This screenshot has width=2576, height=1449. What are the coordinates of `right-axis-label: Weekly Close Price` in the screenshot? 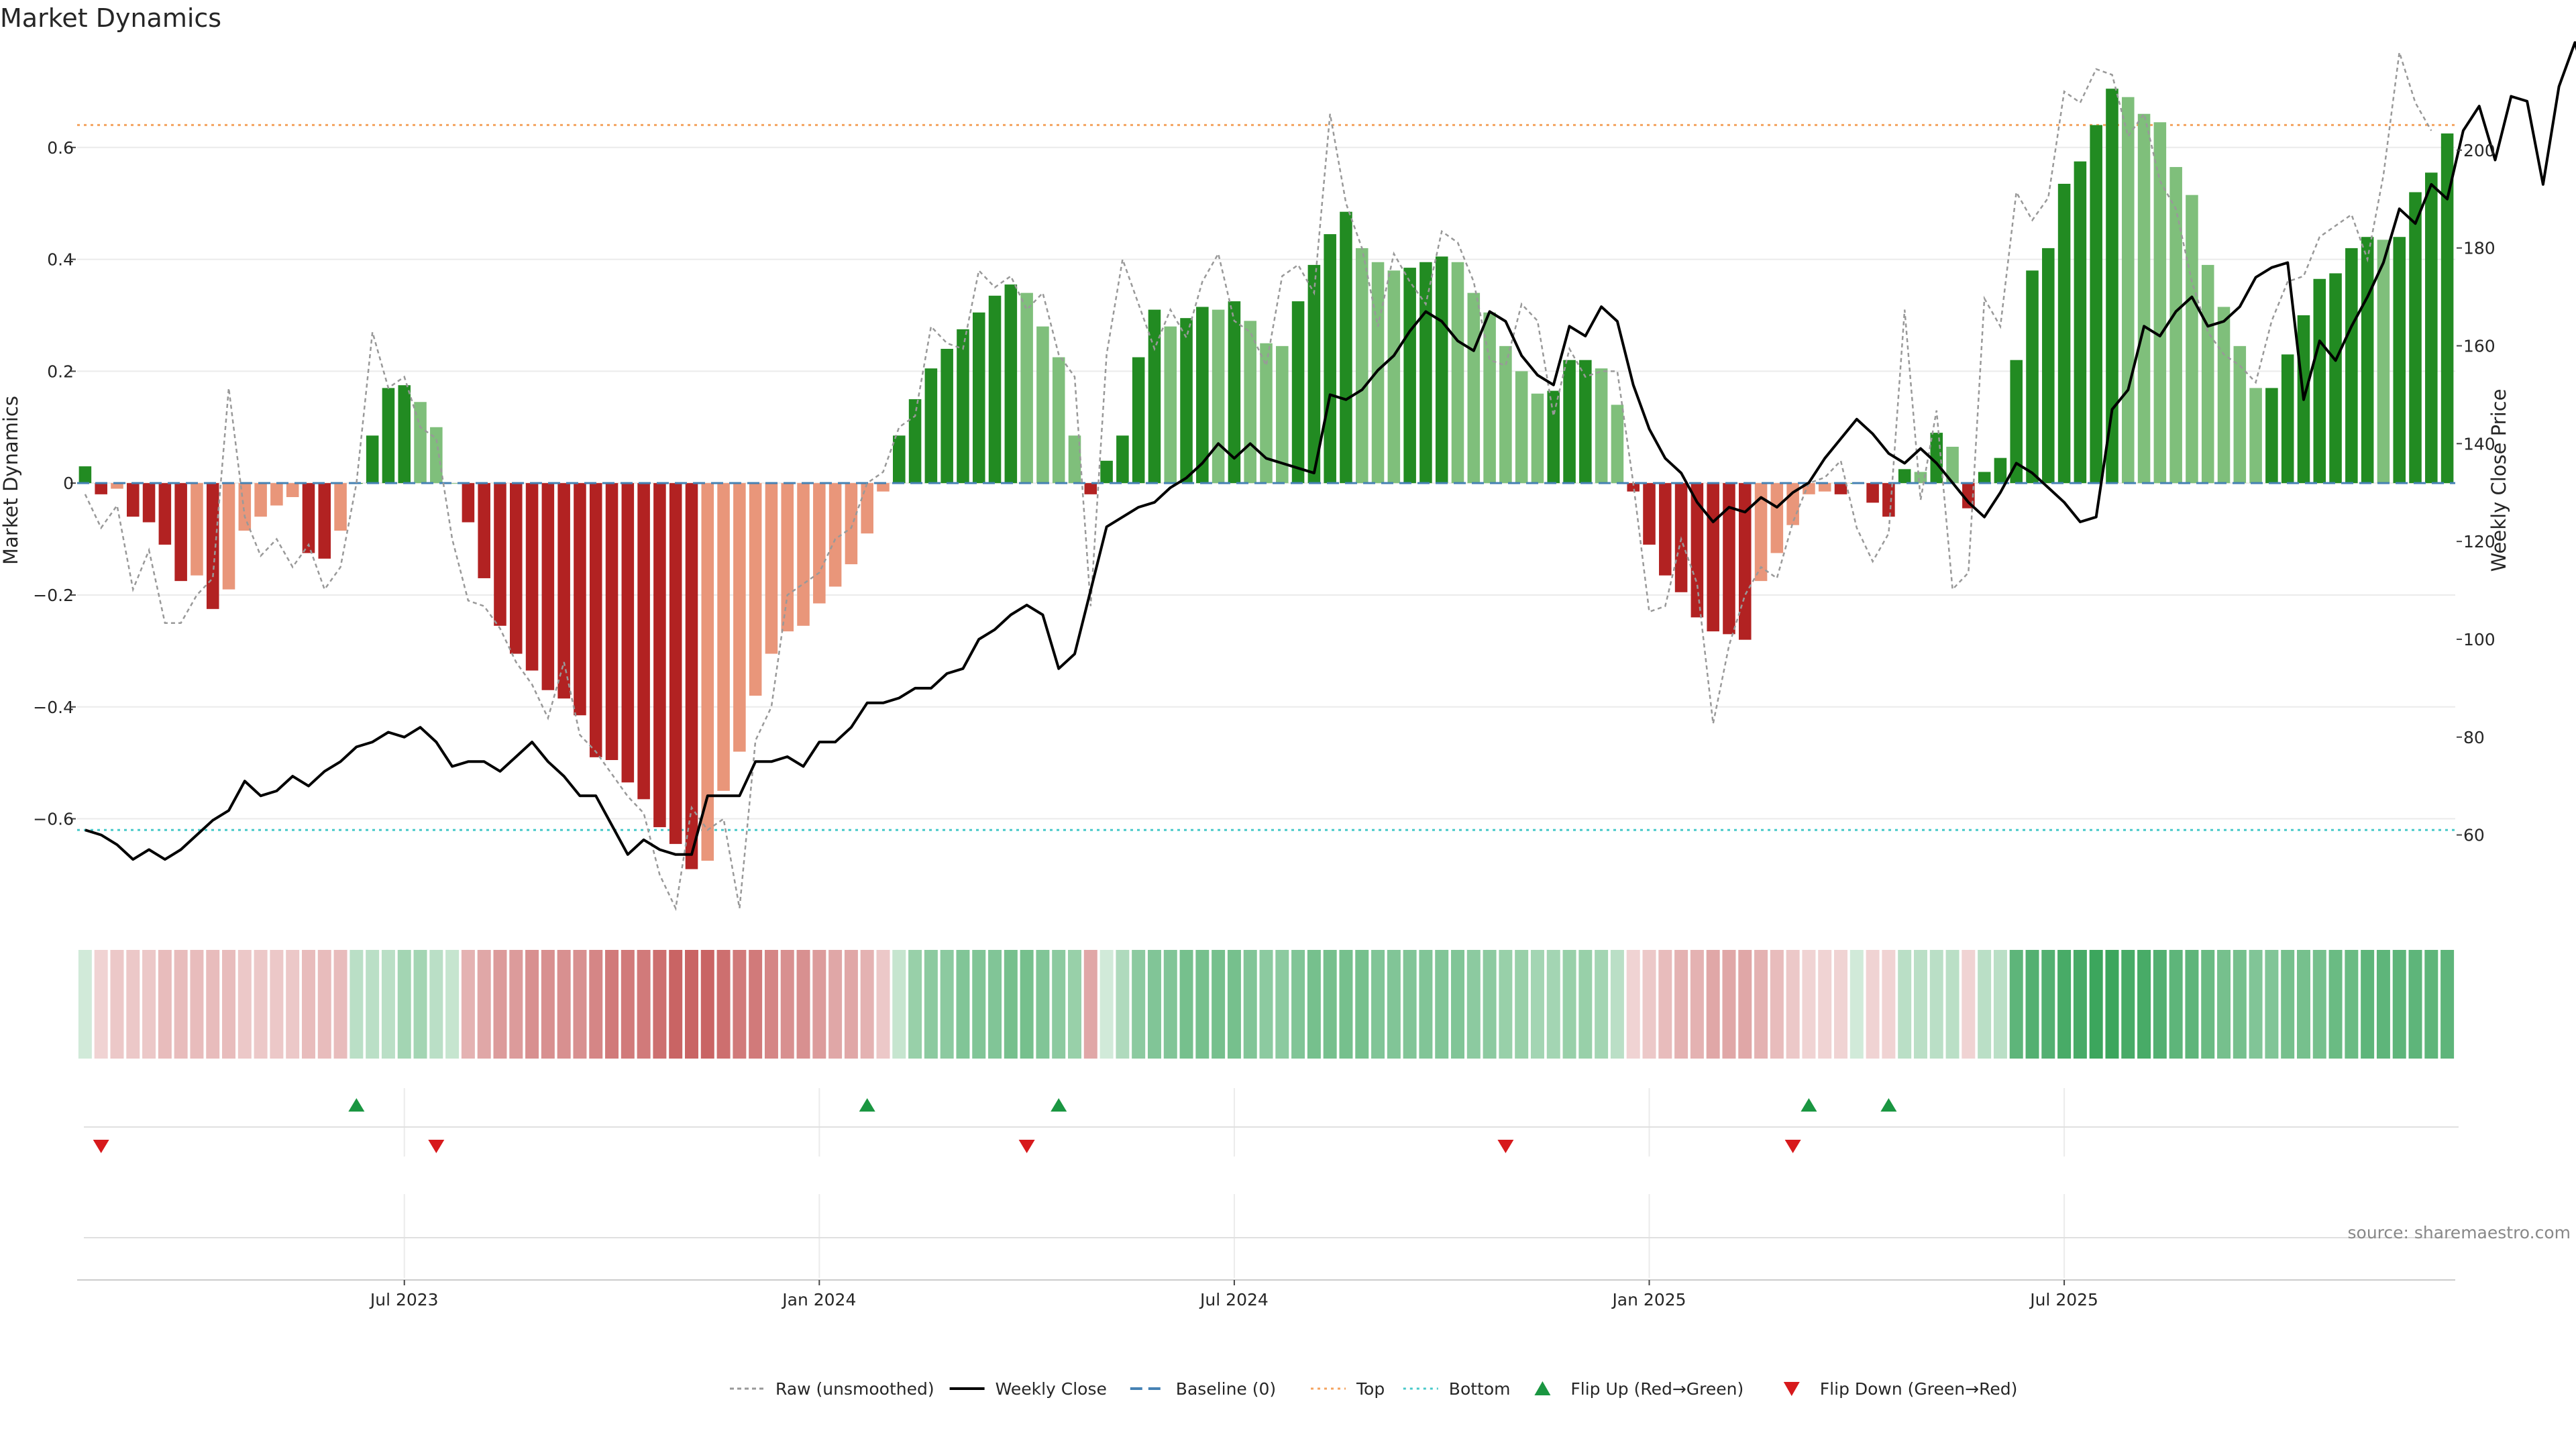 It's located at (2498, 480).